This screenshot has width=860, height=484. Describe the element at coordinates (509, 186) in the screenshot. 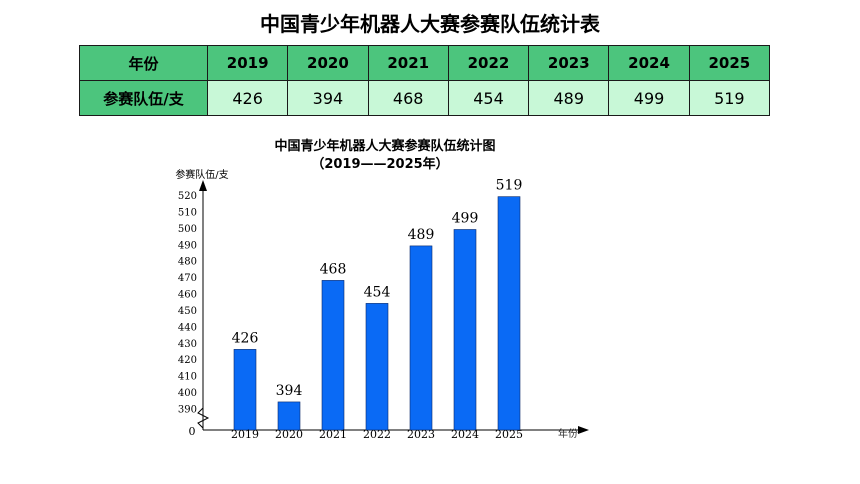

I see `bar-value-label: 519` at that location.